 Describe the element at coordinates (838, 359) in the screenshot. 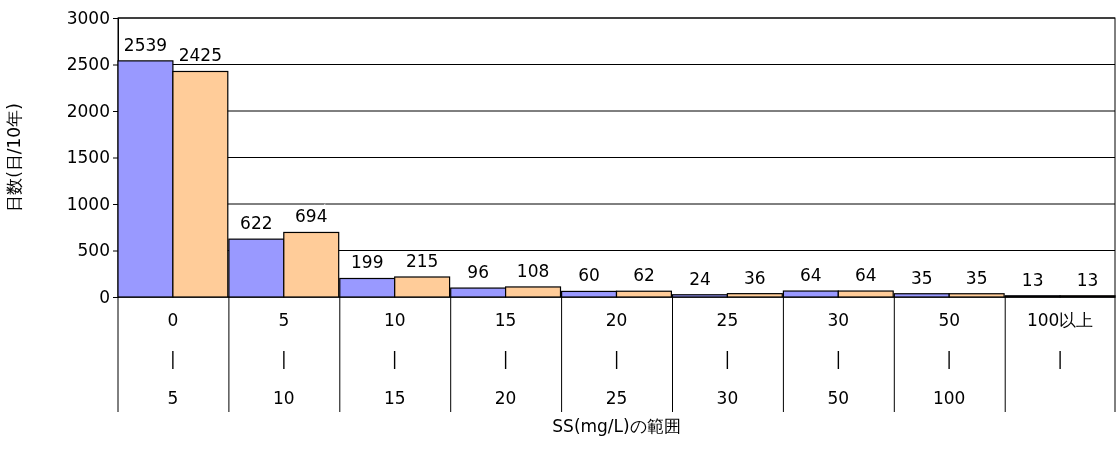

I see `x-tick-label: 30 | 50` at that location.